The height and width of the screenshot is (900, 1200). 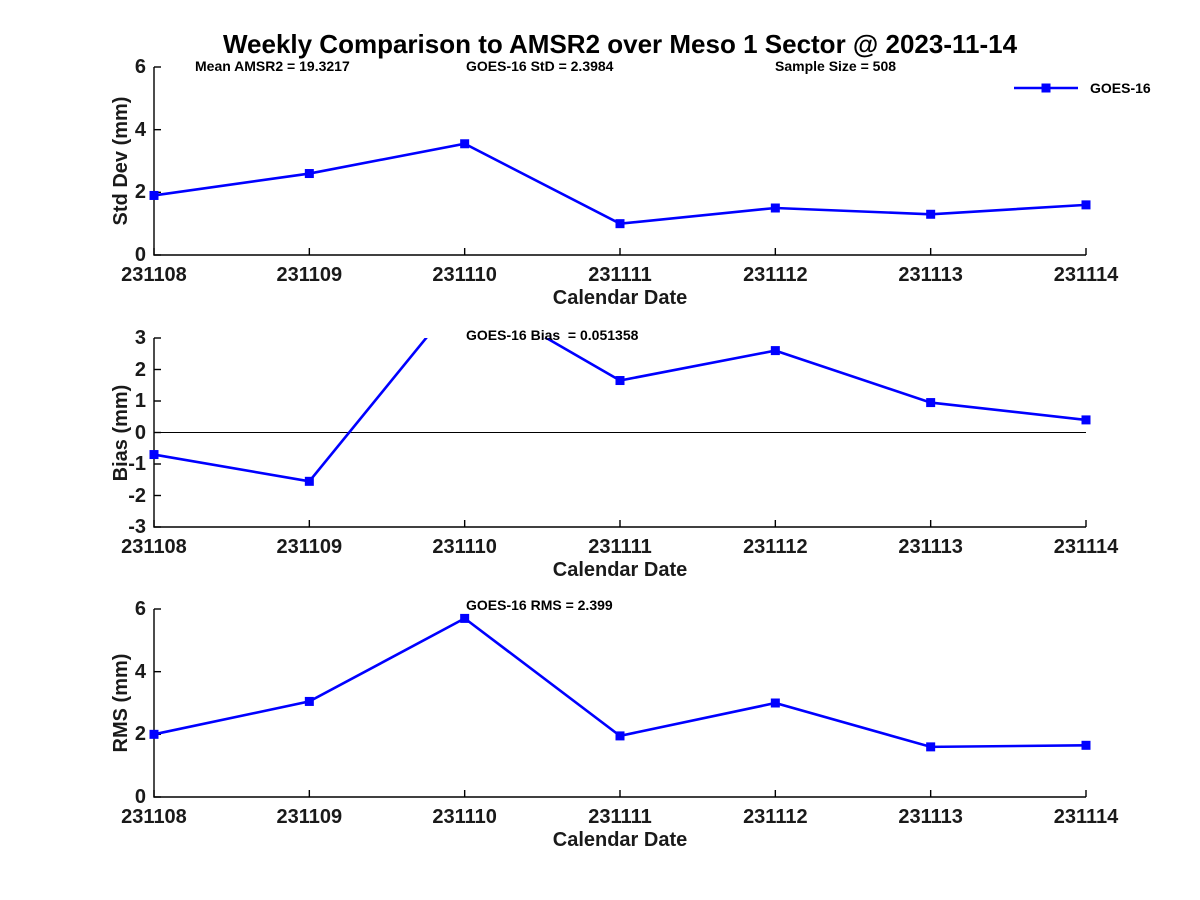 I want to click on bias-xtick-label: 231113, so click(x=930, y=547).